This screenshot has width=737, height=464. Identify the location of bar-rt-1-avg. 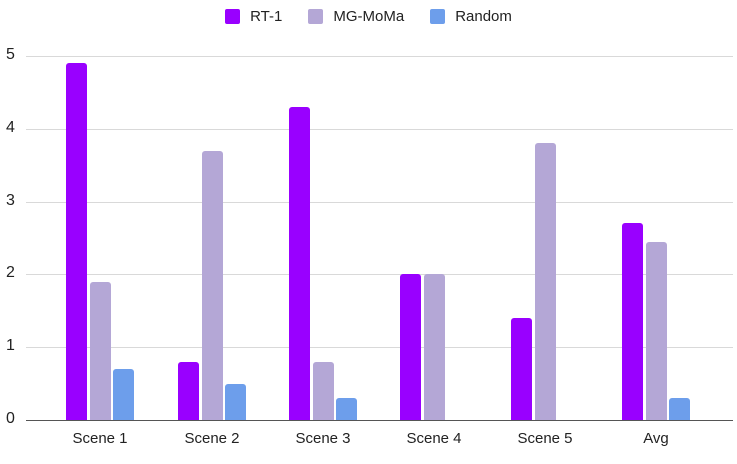
(632, 321).